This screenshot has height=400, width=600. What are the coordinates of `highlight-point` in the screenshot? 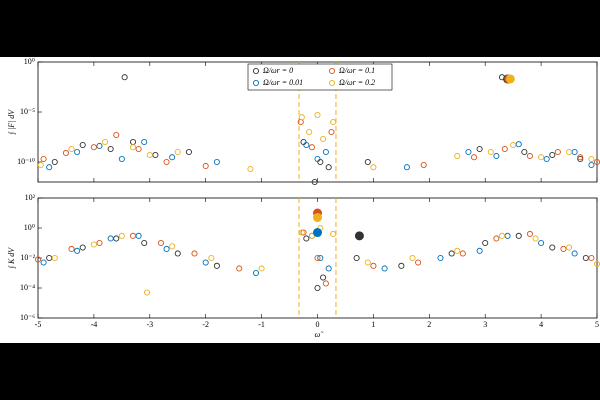 It's located at (317, 218).